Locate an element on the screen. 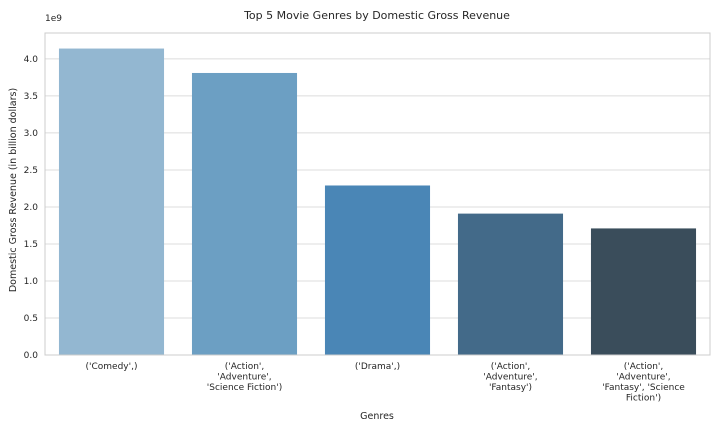 This screenshot has width=720, height=436. y-tick-label: 0.0 is located at coordinates (31, 356).